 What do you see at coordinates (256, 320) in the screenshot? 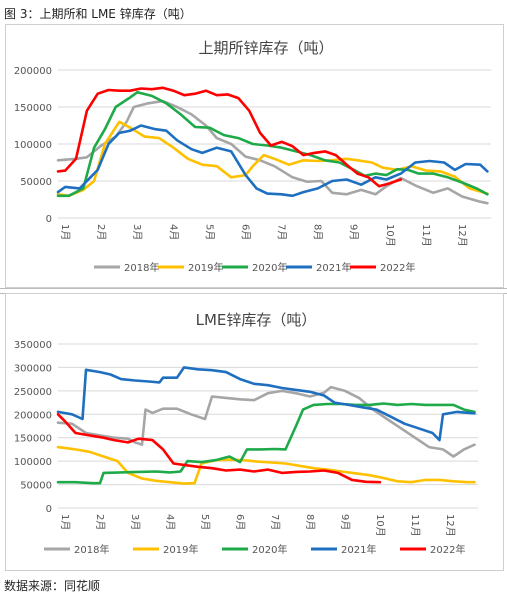
I see `chart-title: LME锌库存（吨）` at bounding box center [256, 320].